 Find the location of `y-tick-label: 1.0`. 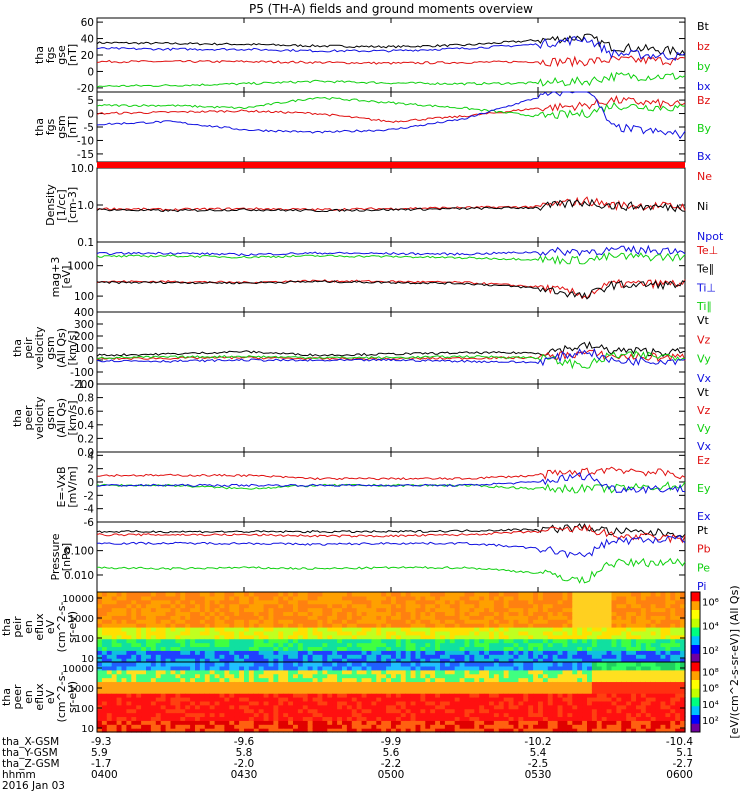

y-tick-label: 1.0 is located at coordinates (85, 206).